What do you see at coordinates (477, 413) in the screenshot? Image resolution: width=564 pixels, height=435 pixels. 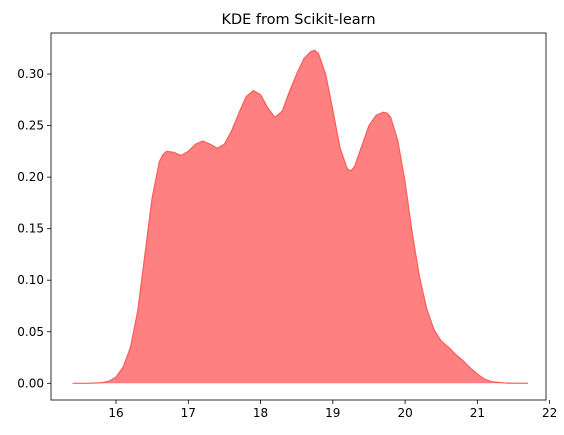 I see `x-tick-label: 21` at bounding box center [477, 413].